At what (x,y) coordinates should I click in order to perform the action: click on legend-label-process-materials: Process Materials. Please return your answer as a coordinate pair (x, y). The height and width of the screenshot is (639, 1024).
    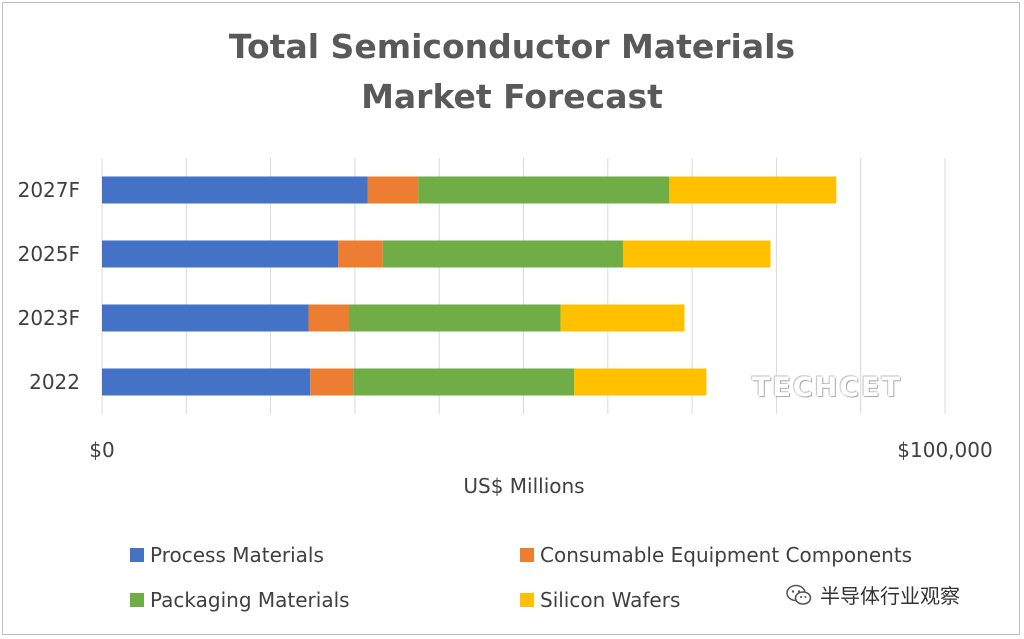
    Looking at the image, I should click on (237, 555).